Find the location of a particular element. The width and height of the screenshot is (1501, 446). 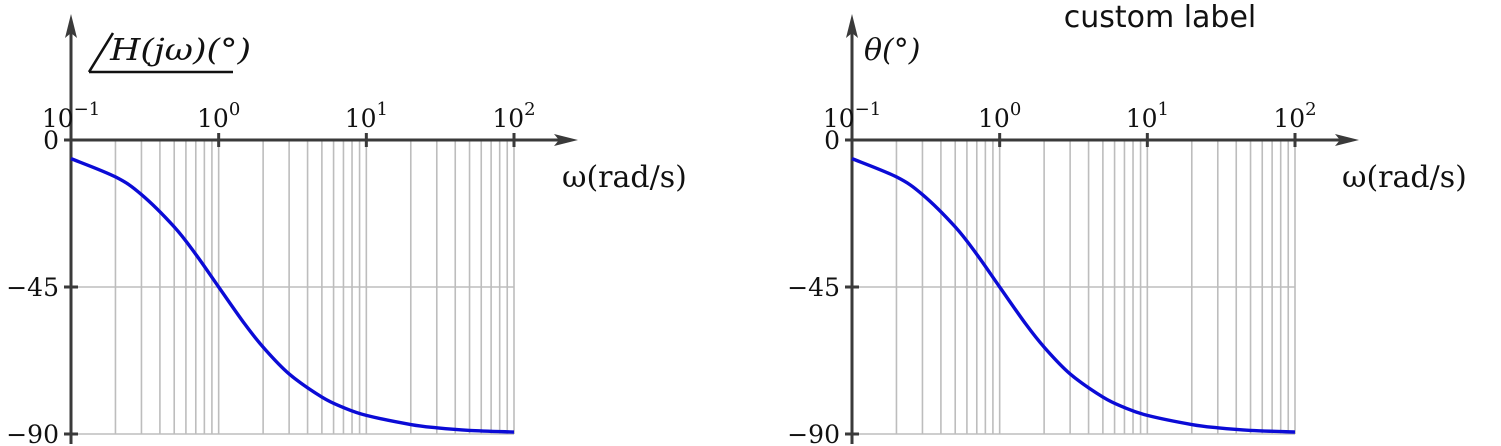

y-axis-label: ∠ H(jω)(°) is located at coordinates (166, 50).